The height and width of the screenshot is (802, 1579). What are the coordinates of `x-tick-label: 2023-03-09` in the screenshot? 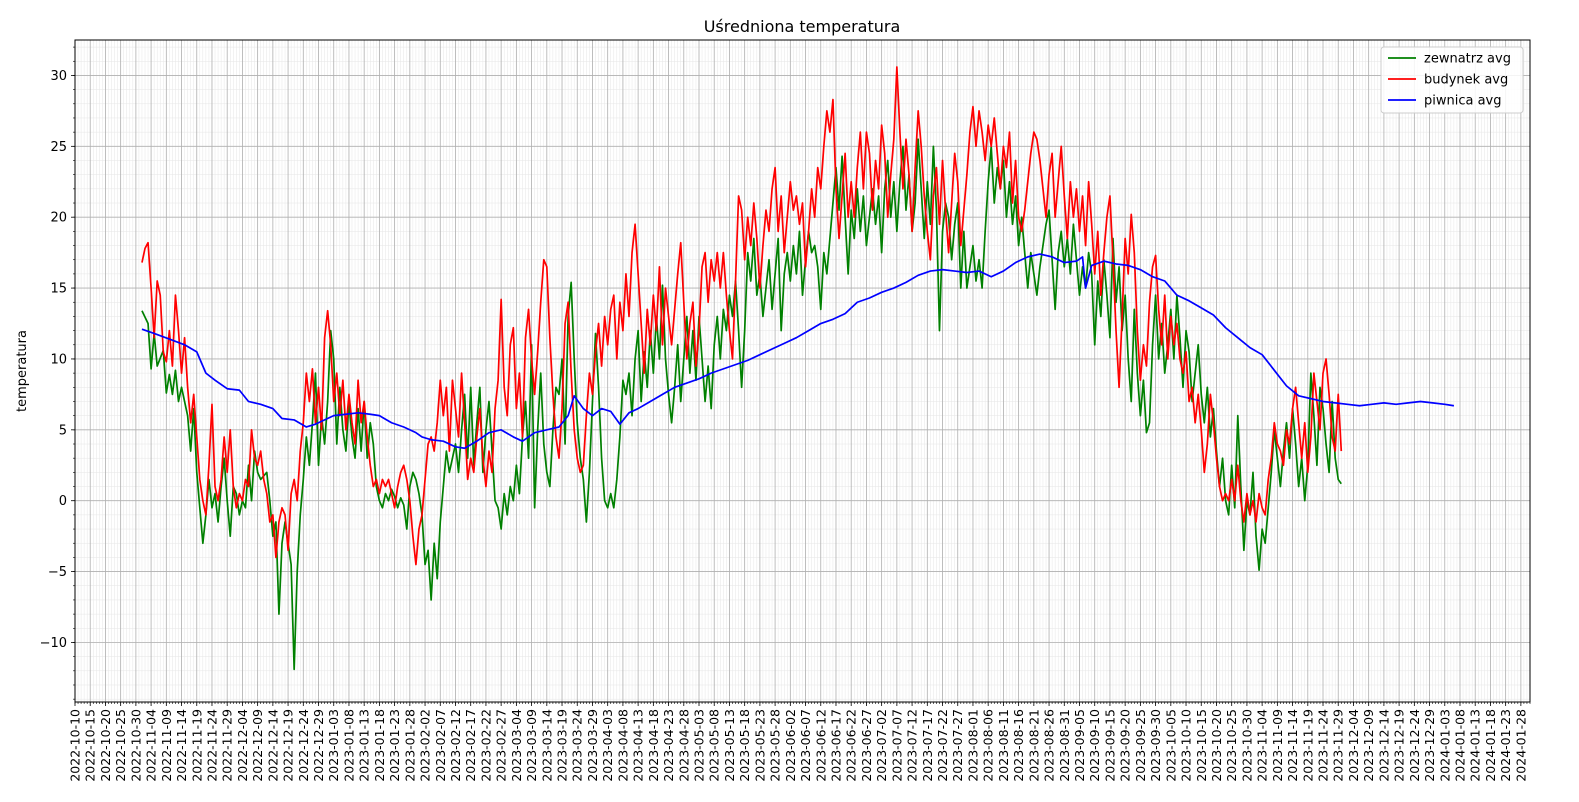 It's located at (531, 745).